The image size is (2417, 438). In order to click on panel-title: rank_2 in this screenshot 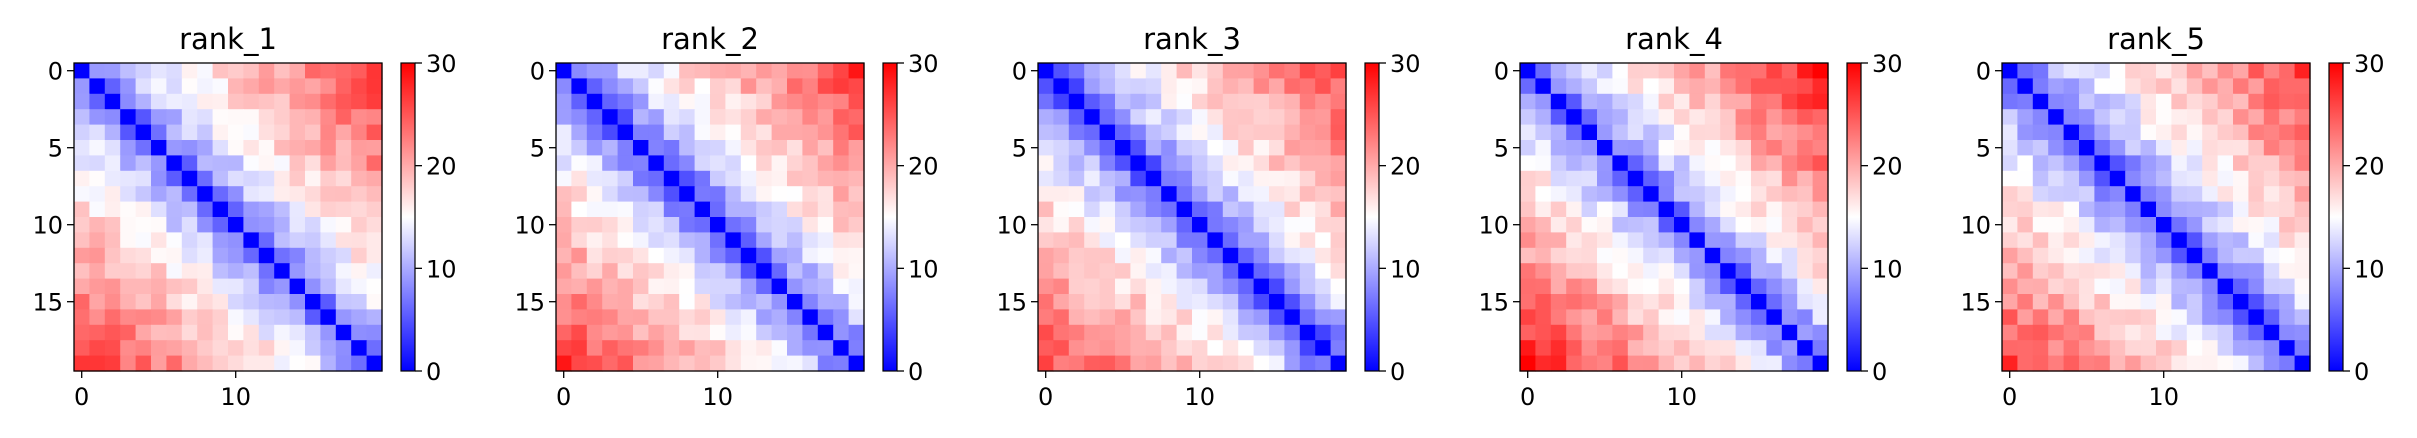, I will do `click(710, 39)`.